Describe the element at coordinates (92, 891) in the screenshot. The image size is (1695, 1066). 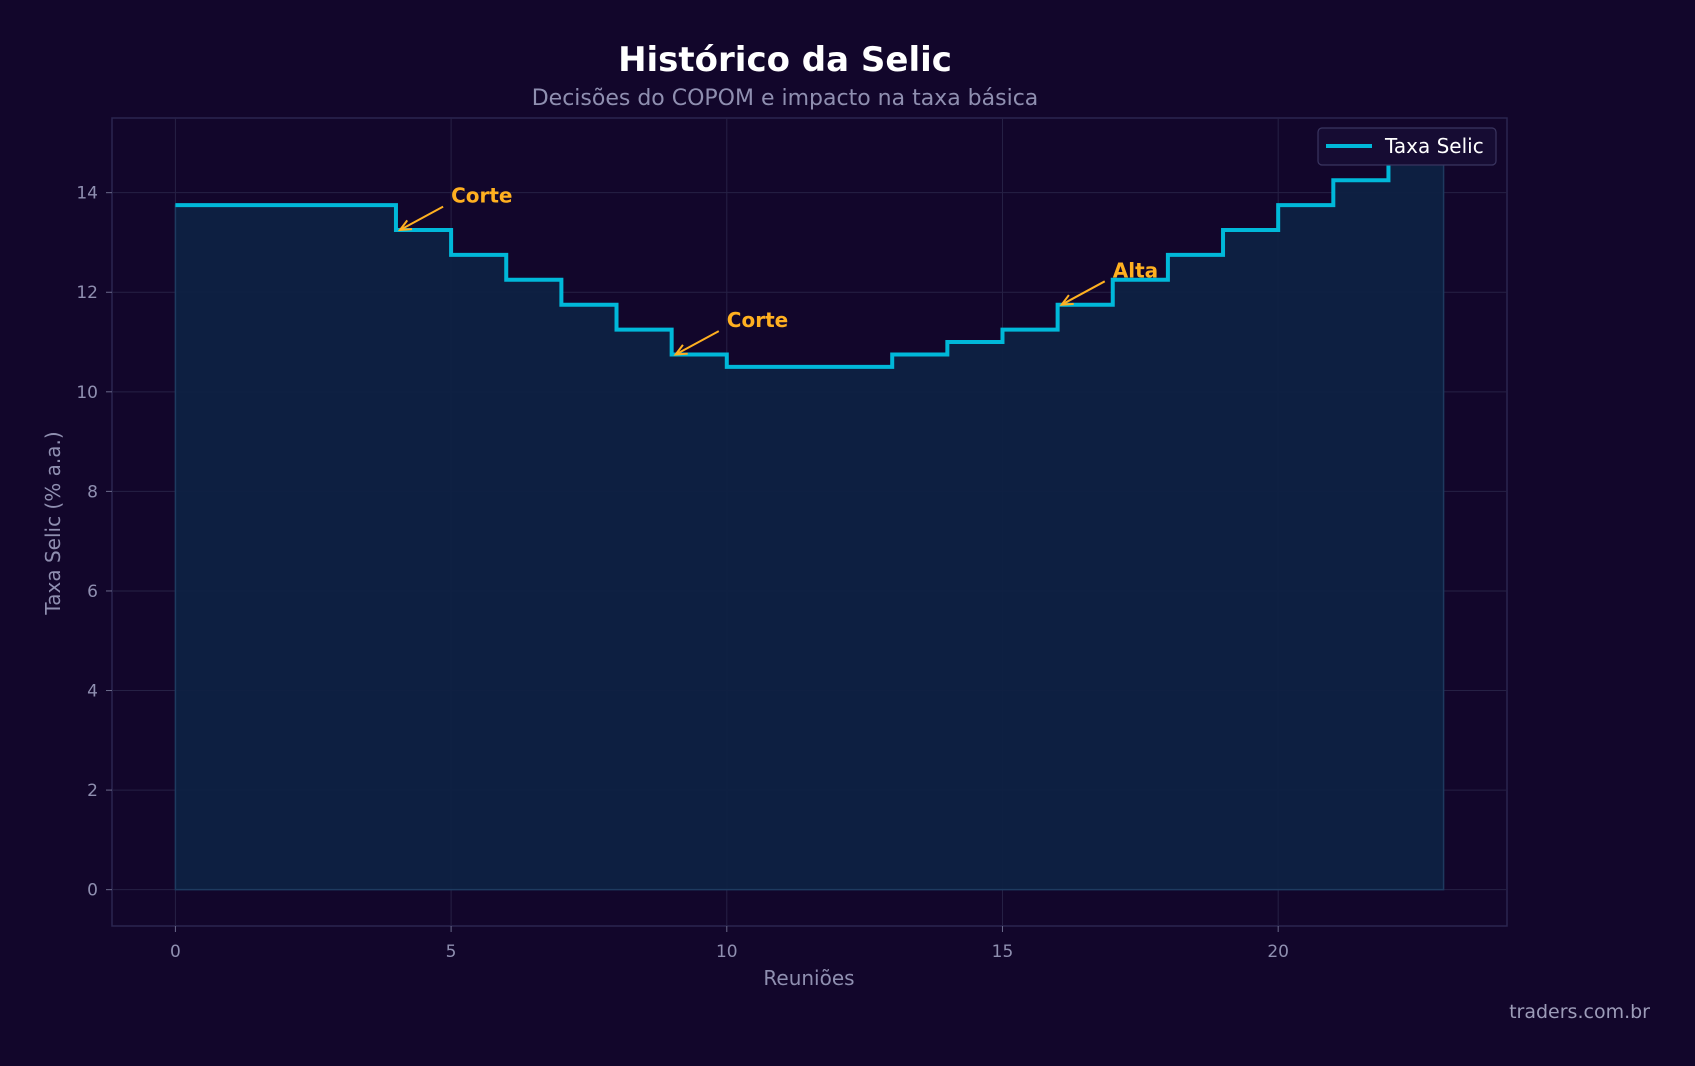
I see `y-tick-label: 0` at that location.